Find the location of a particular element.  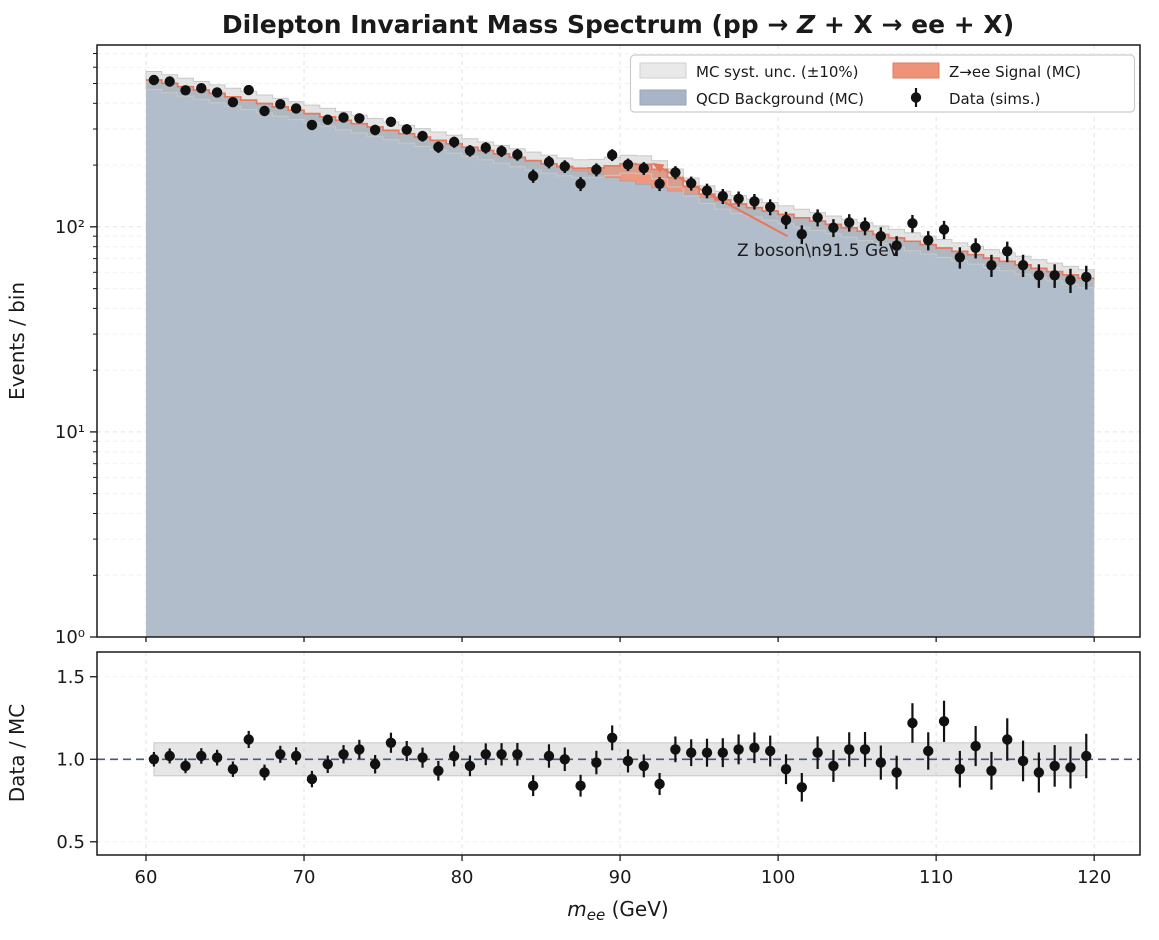

annotation-arrow-line is located at coordinates (725, 202).